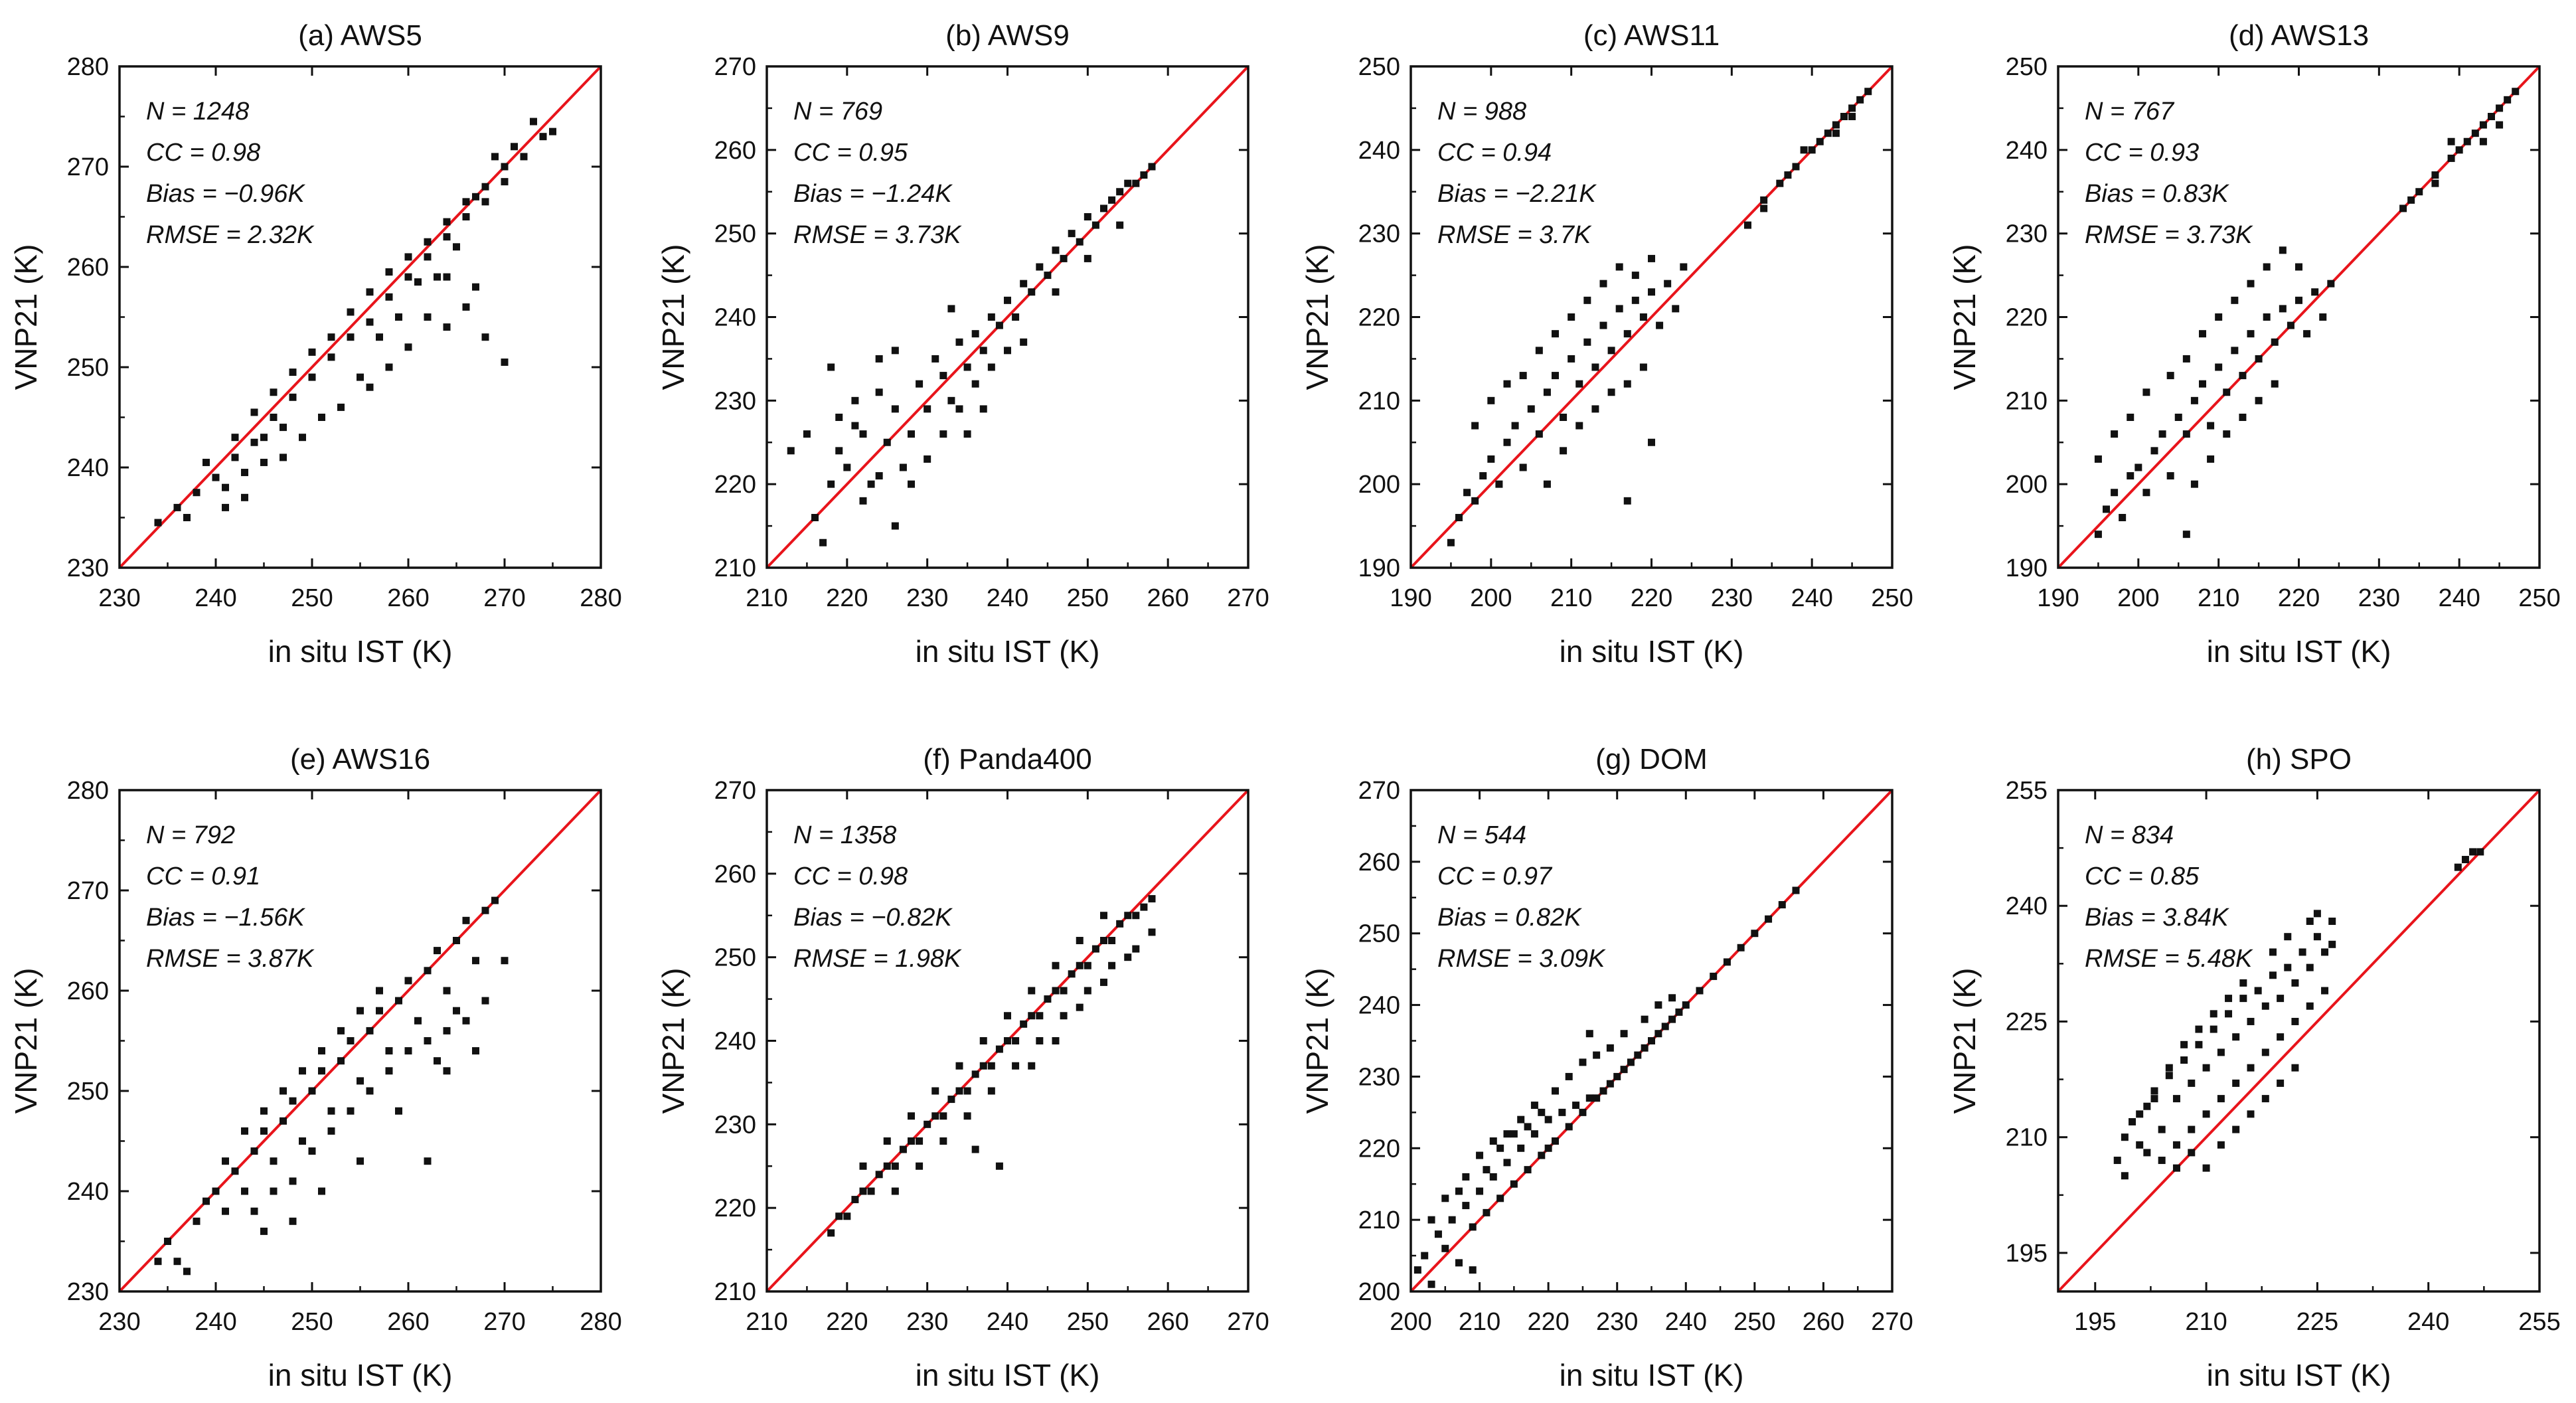  Describe the element at coordinates (1379, 485) in the screenshot. I see `y-tick-label: 200` at that location.